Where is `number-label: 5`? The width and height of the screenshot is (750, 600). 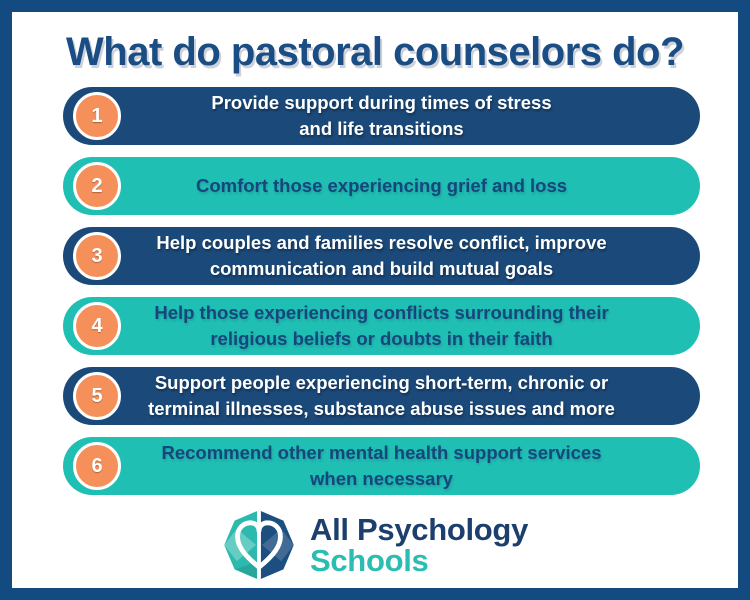 number-label: 5 is located at coordinates (97, 395).